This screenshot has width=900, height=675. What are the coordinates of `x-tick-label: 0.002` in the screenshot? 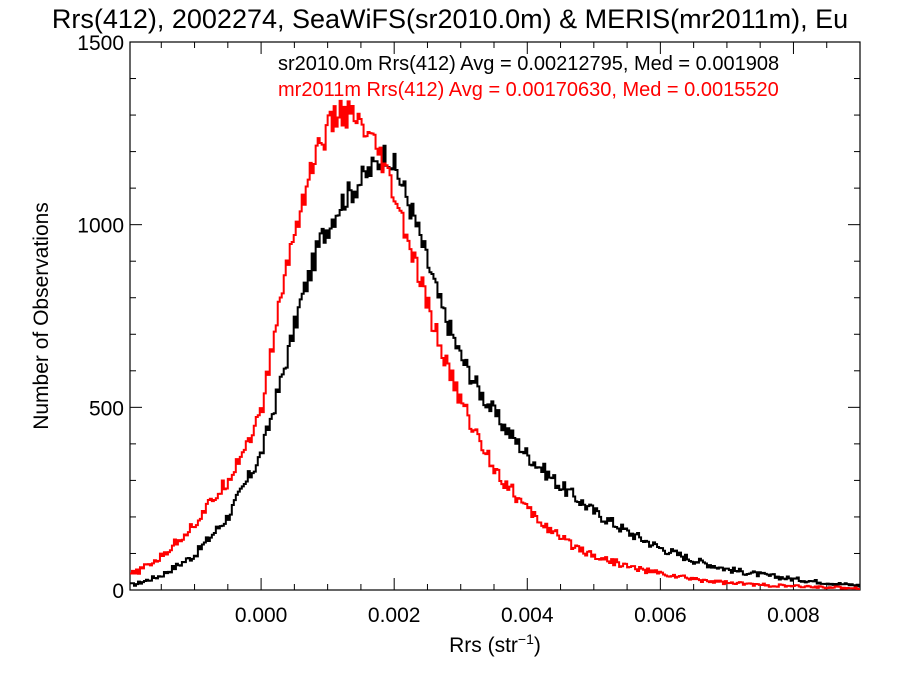 It's located at (394, 615).